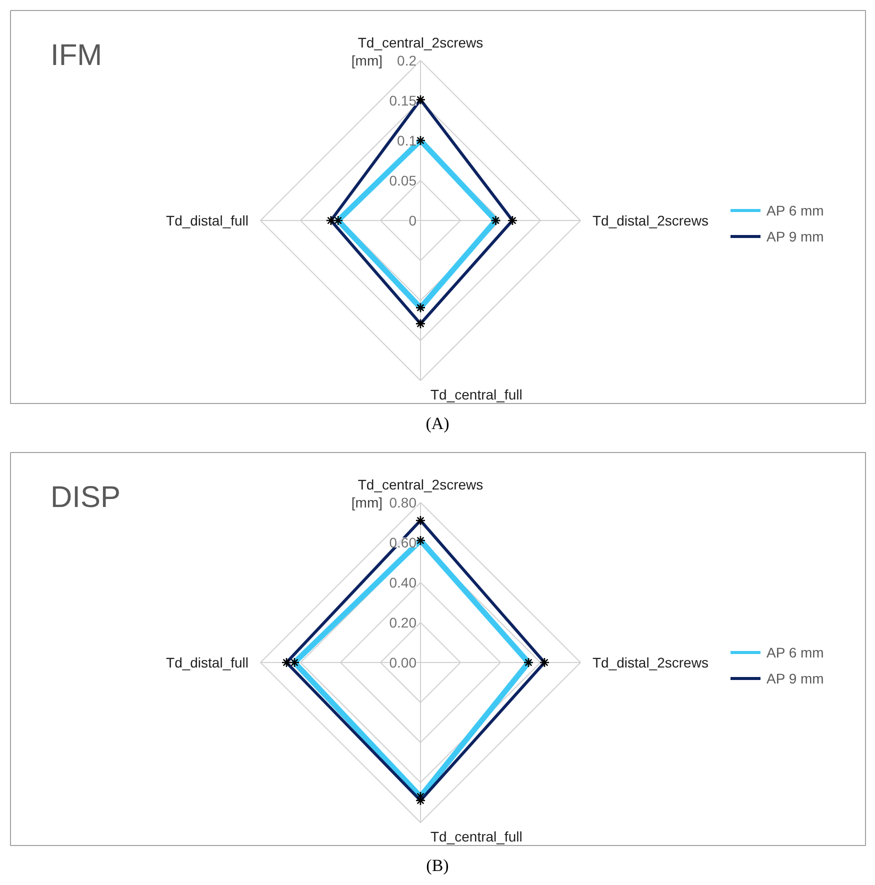 The height and width of the screenshot is (885, 875). What do you see at coordinates (437, 865) in the screenshot?
I see `text: (B)` at bounding box center [437, 865].